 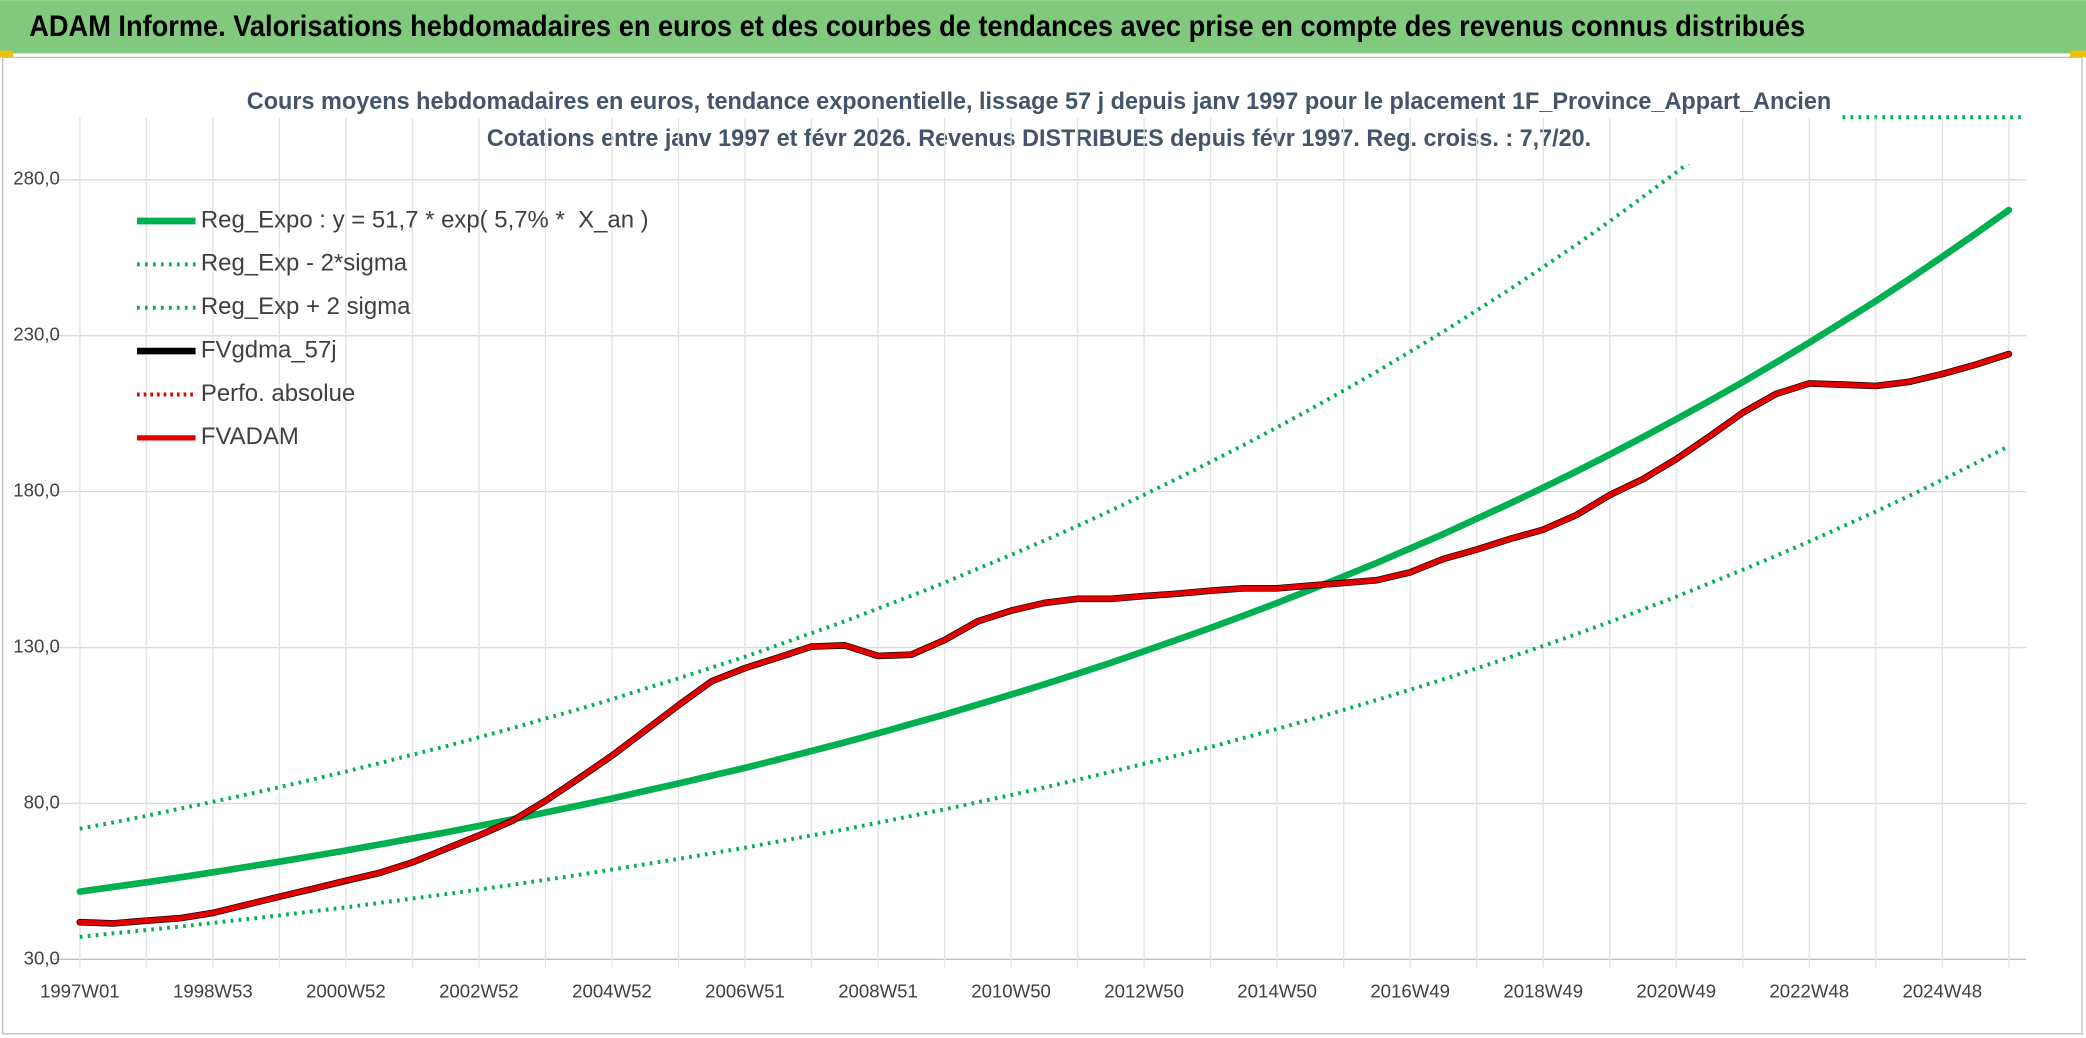 I want to click on legend-label: Reg_Exp + 2 sigma, so click(x=306, y=306).